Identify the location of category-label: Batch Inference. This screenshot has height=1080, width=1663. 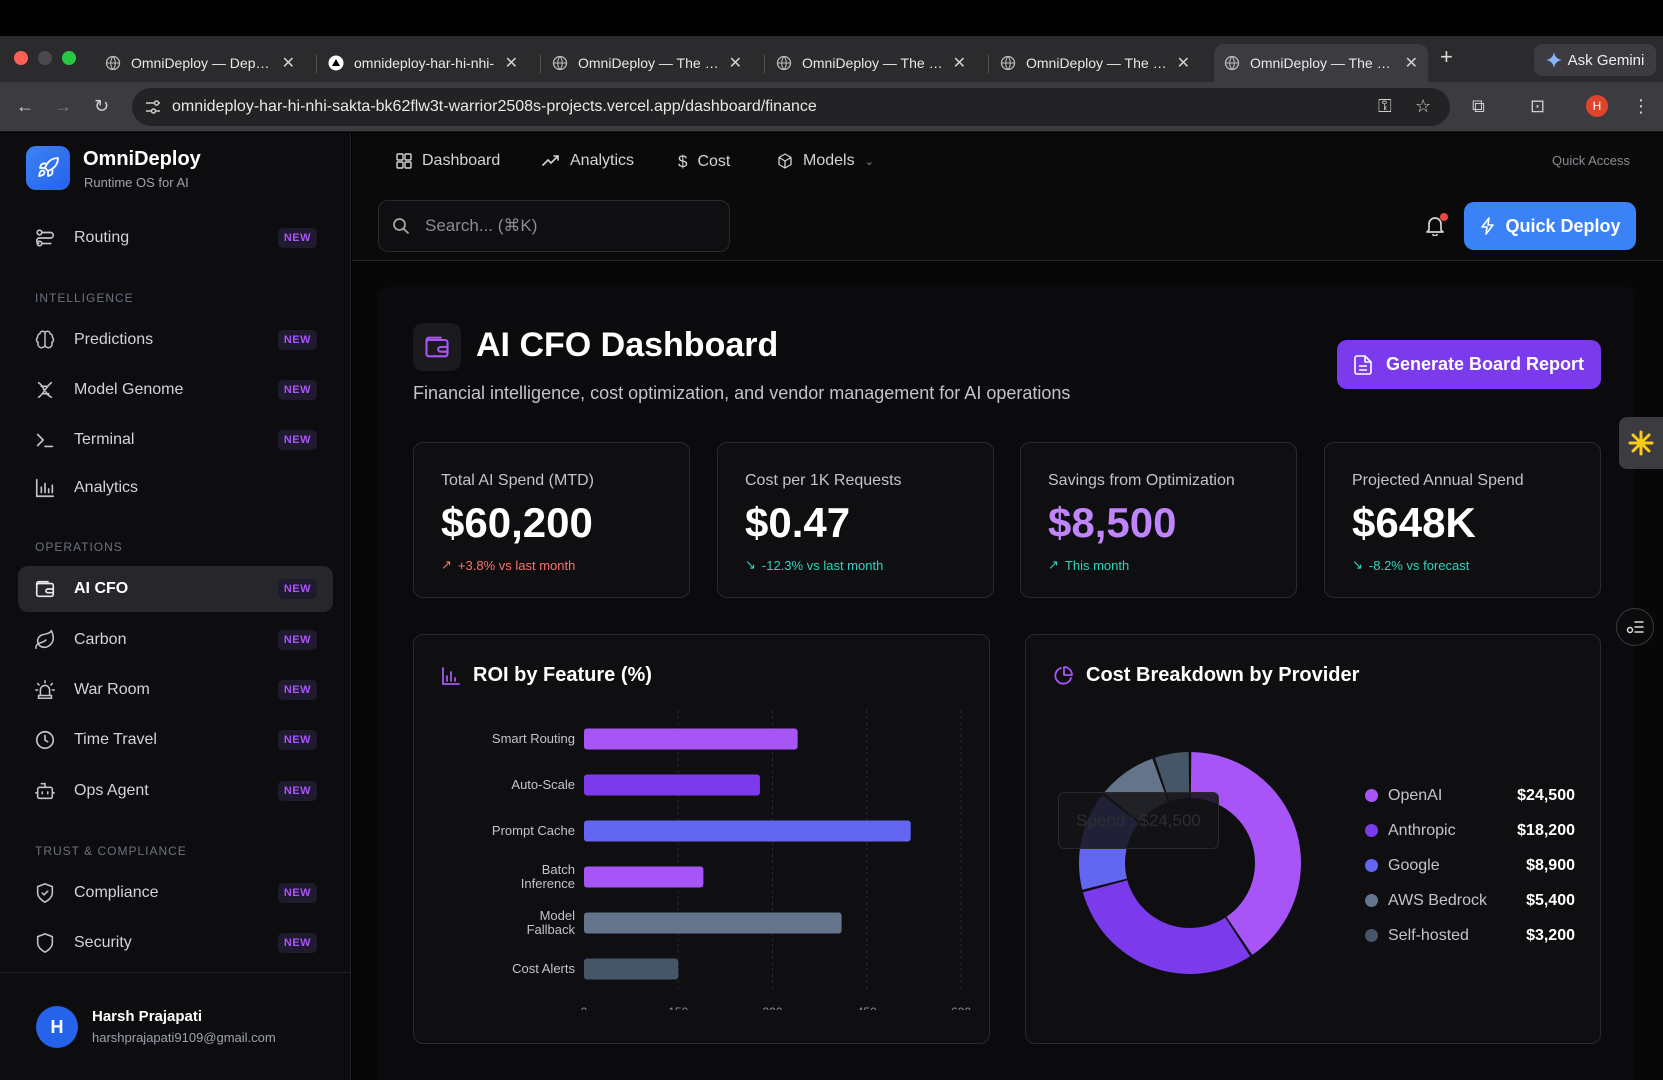
(548, 876).